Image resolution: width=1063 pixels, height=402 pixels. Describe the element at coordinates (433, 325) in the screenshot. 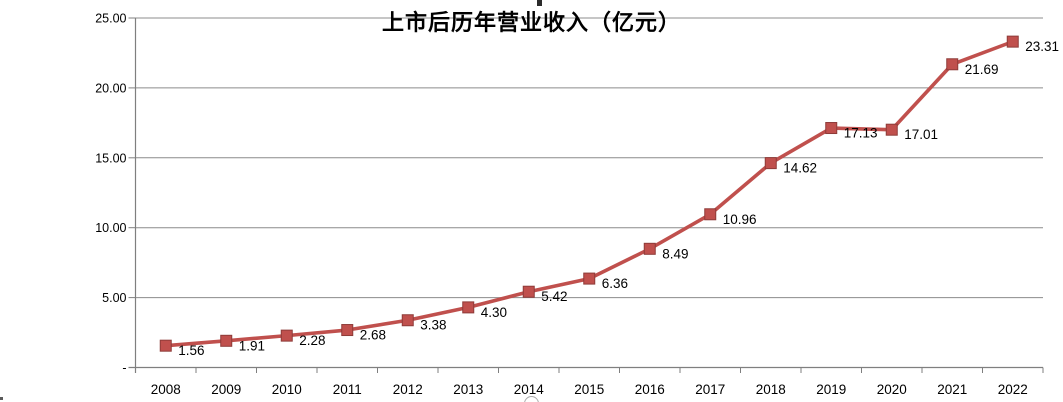

I see `data-point-label: 3.38` at that location.